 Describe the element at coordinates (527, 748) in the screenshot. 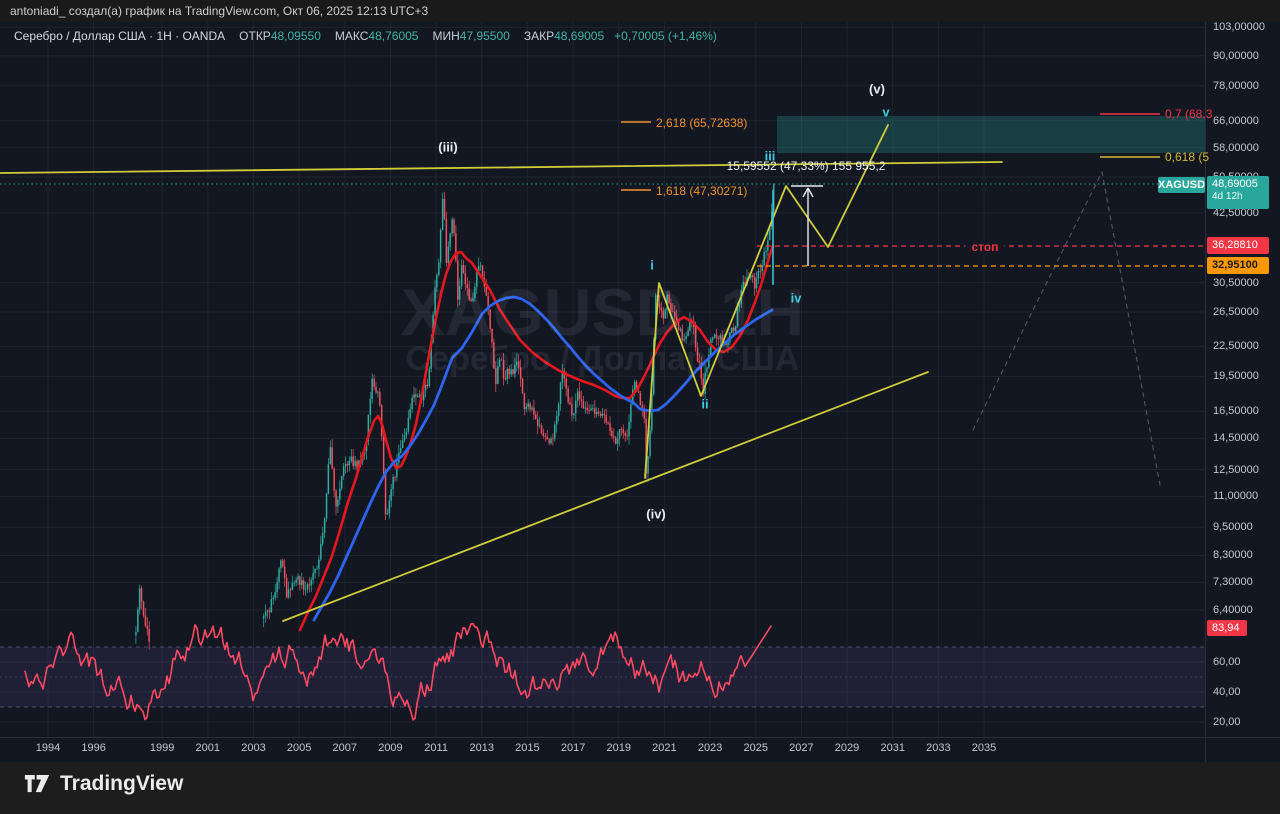

I see `year-tick-label: 2015` at that location.